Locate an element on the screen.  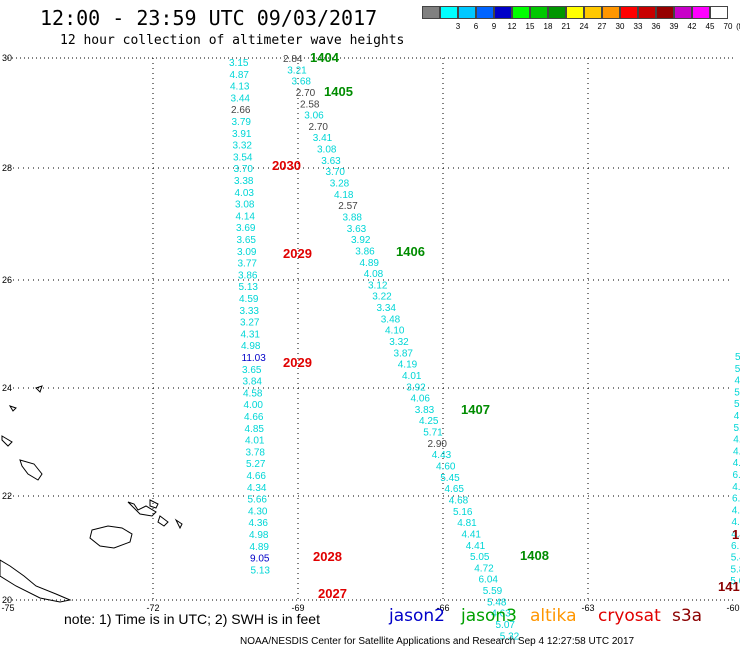
wave-height-value: 3.32 is located at coordinates (399, 342).